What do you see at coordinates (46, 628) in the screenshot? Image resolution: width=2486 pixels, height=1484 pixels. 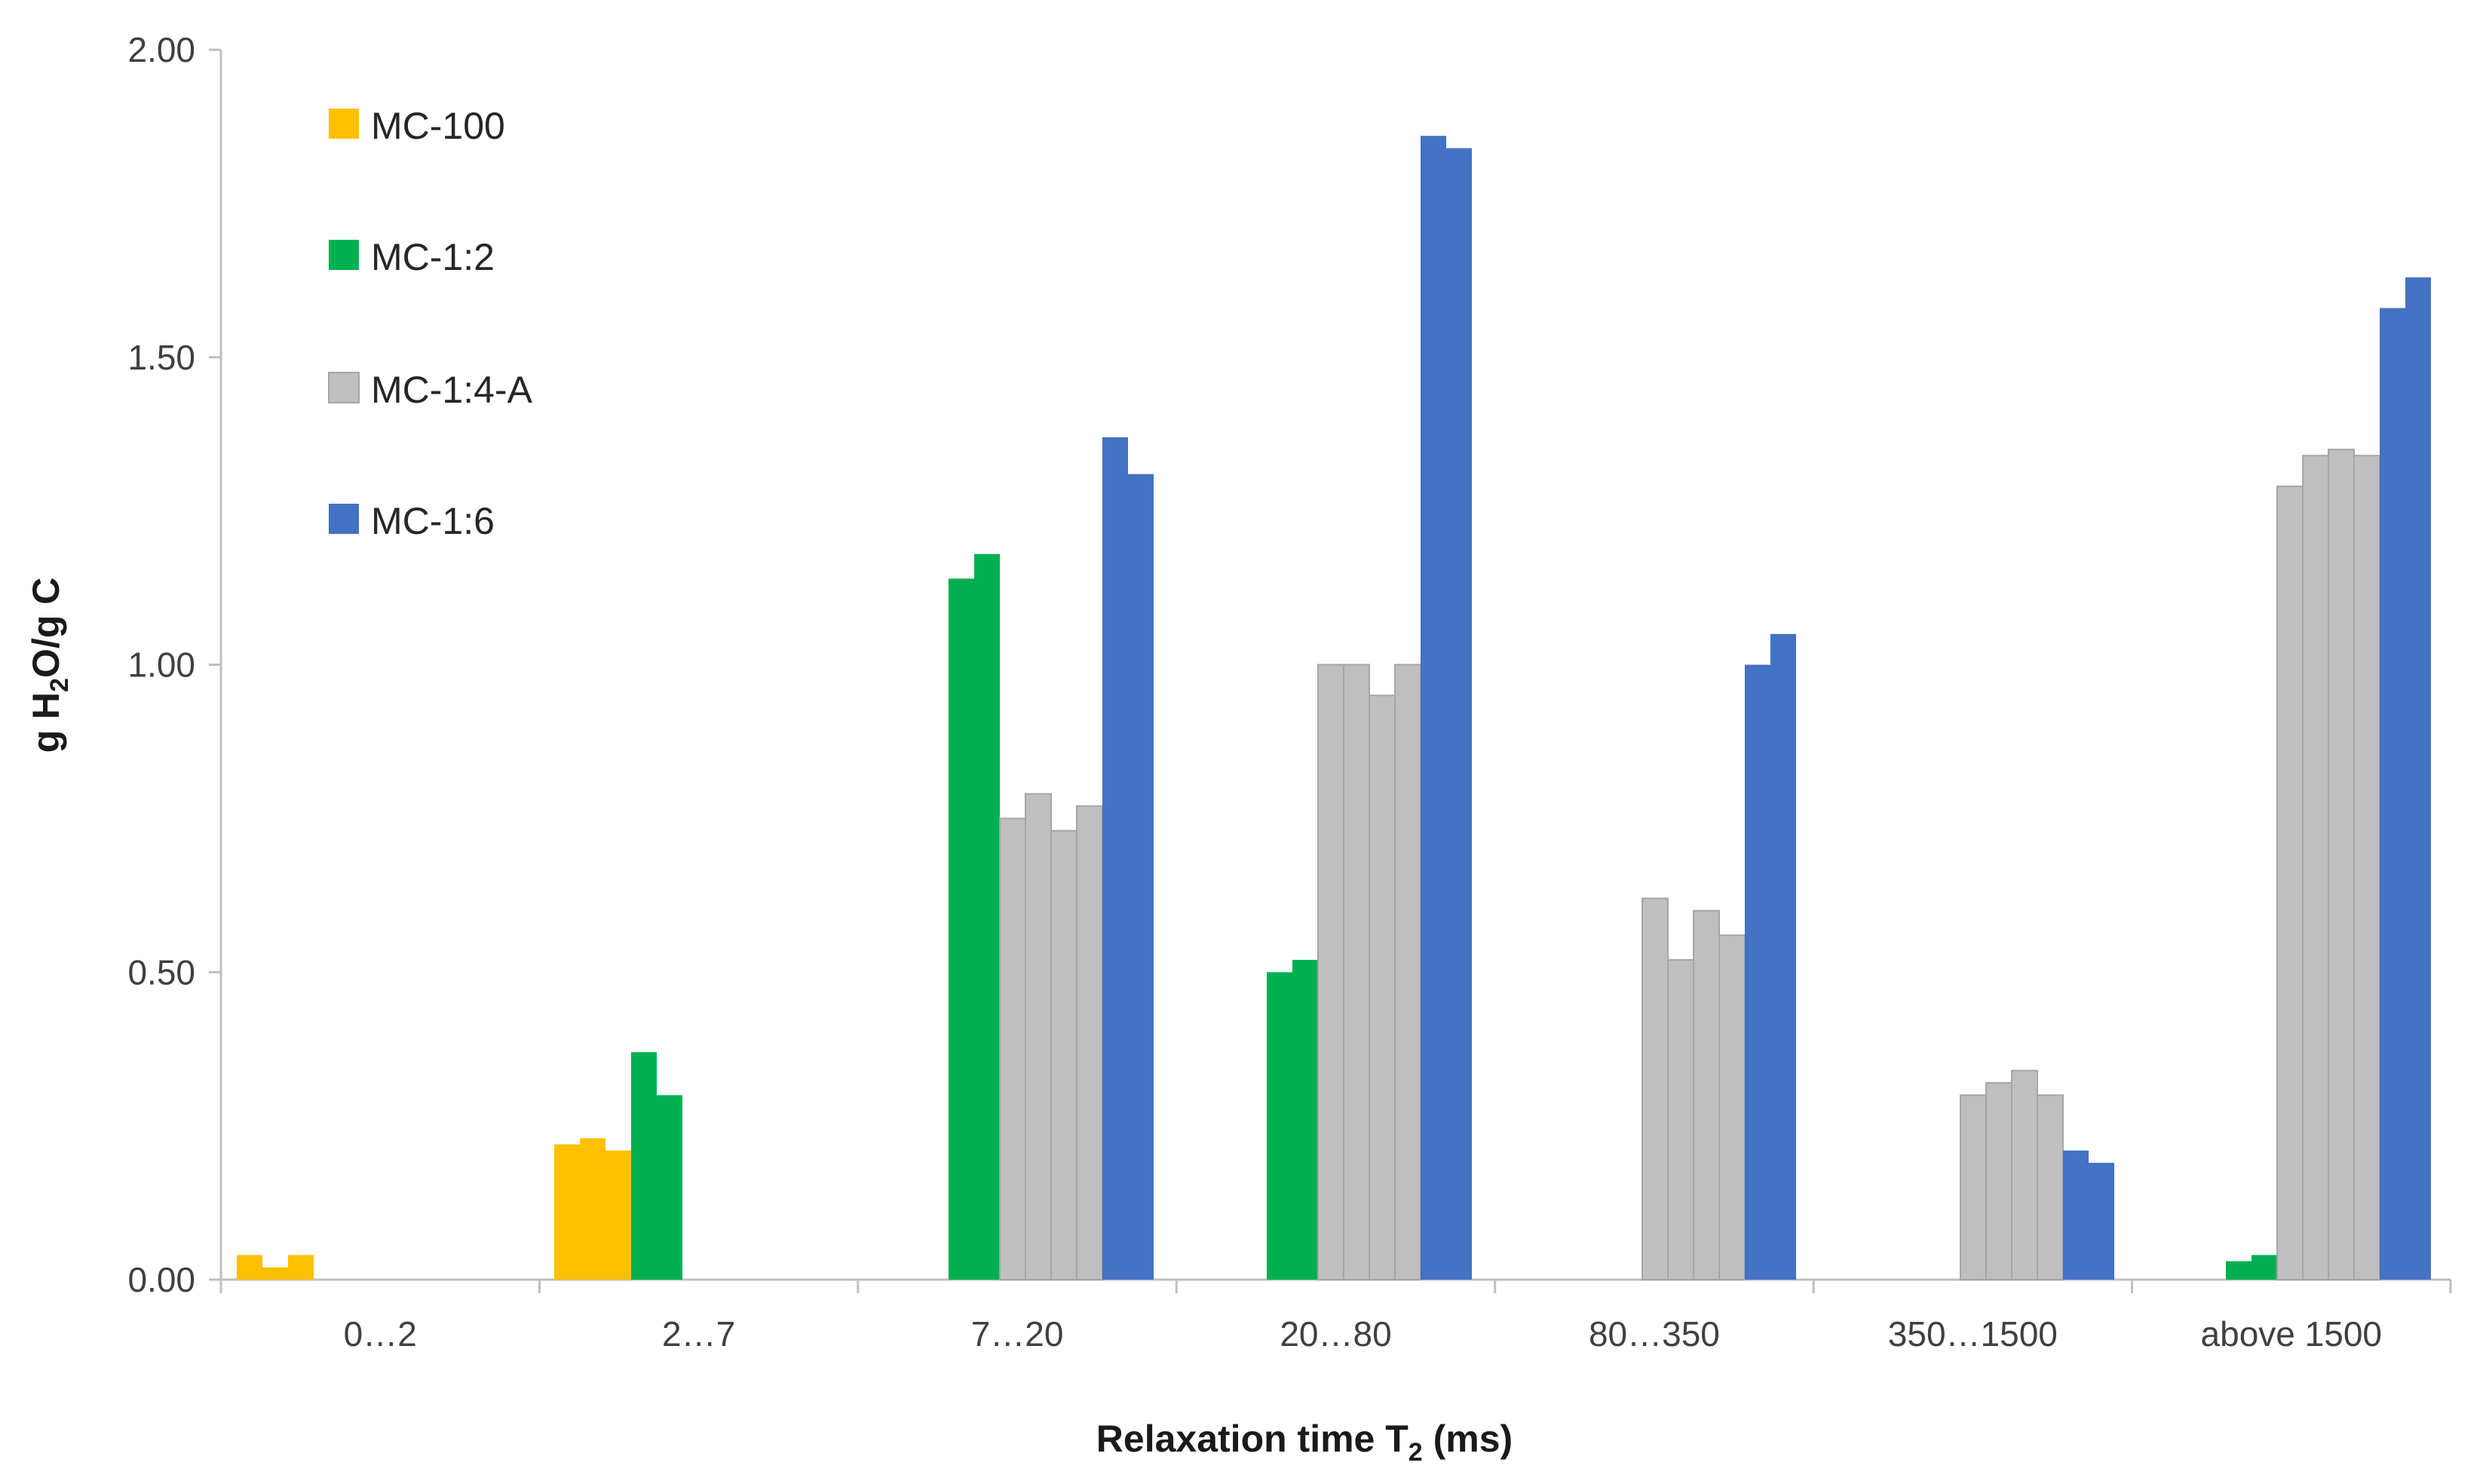 I see `y-axis-title-part2: O/g C` at bounding box center [46, 628].